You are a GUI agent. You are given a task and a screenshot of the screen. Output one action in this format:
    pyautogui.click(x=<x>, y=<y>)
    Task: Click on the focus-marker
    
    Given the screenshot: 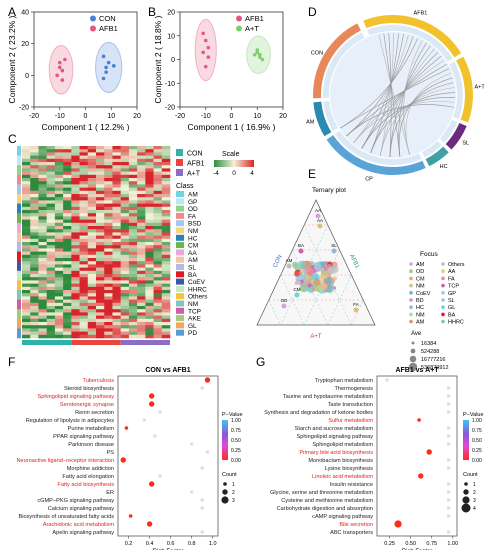 What is the action you would take?
    pyautogui.click(x=411, y=314)
    